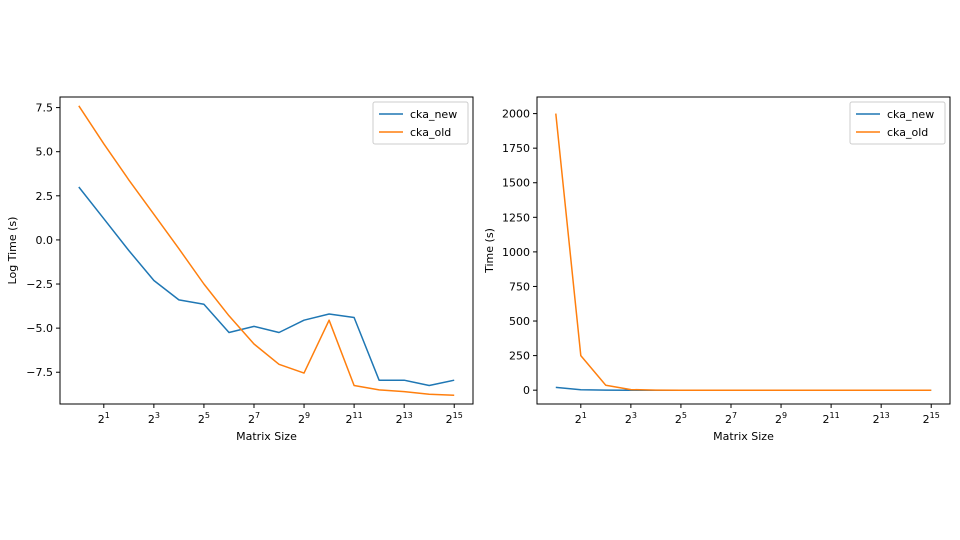 The width and height of the screenshot is (960, 540). What do you see at coordinates (519, 356) in the screenshot?
I see `y-tick-label: 250` at bounding box center [519, 356].